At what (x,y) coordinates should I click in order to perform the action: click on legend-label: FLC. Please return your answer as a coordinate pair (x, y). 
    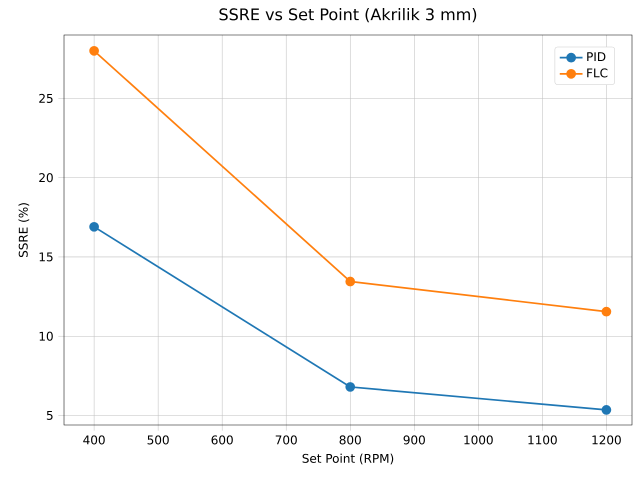
    Looking at the image, I should click on (597, 73).